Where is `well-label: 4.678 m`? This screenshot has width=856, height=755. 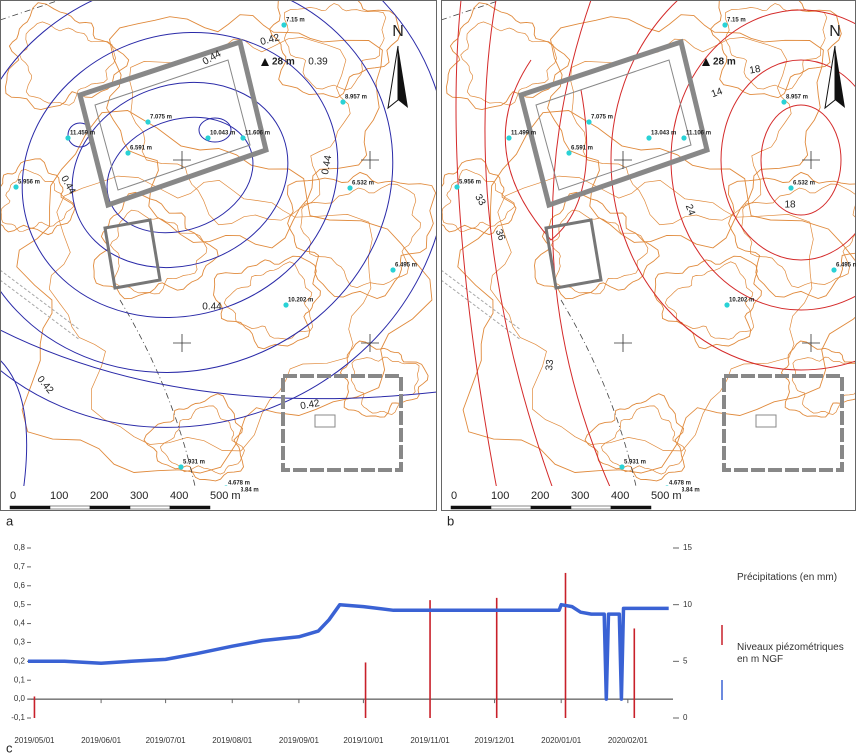 well-label: 4.678 m is located at coordinates (239, 484).